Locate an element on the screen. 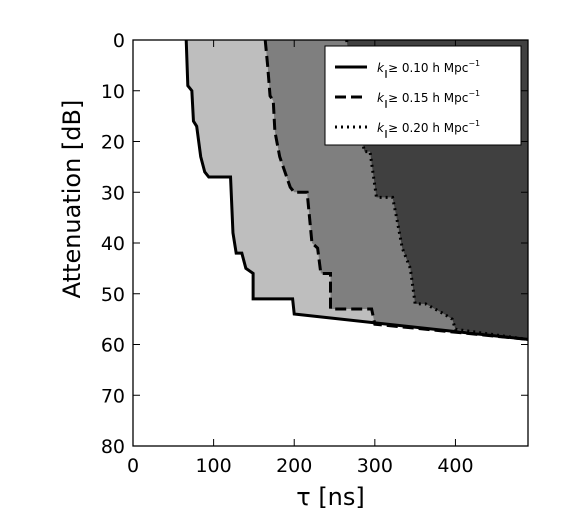 This screenshot has height=517, width=566. legend-label-3: k∥≥ 0.20 h Mpc−1 is located at coordinates (428, 128).